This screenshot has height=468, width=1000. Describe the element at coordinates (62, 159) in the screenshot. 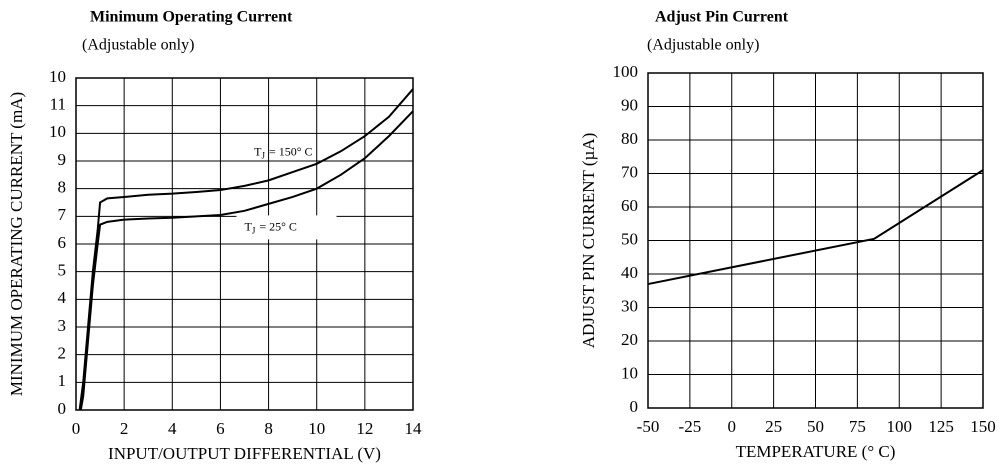

I see `y-tick-label: 9` at that location.